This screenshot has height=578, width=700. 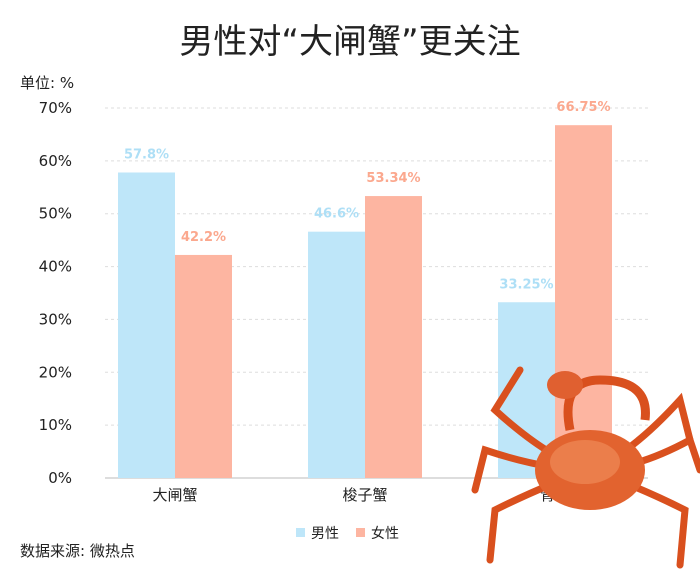 I want to click on data-label: 53.34%, so click(x=393, y=178).